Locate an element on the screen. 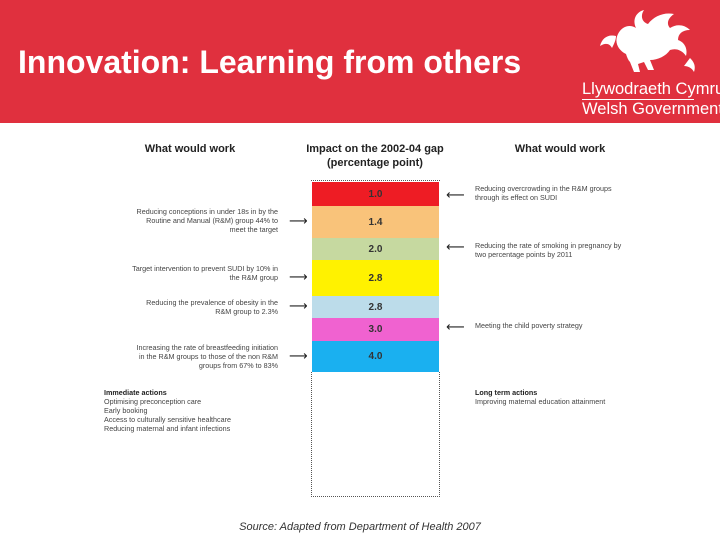  divider is located at coordinates (638, 99).